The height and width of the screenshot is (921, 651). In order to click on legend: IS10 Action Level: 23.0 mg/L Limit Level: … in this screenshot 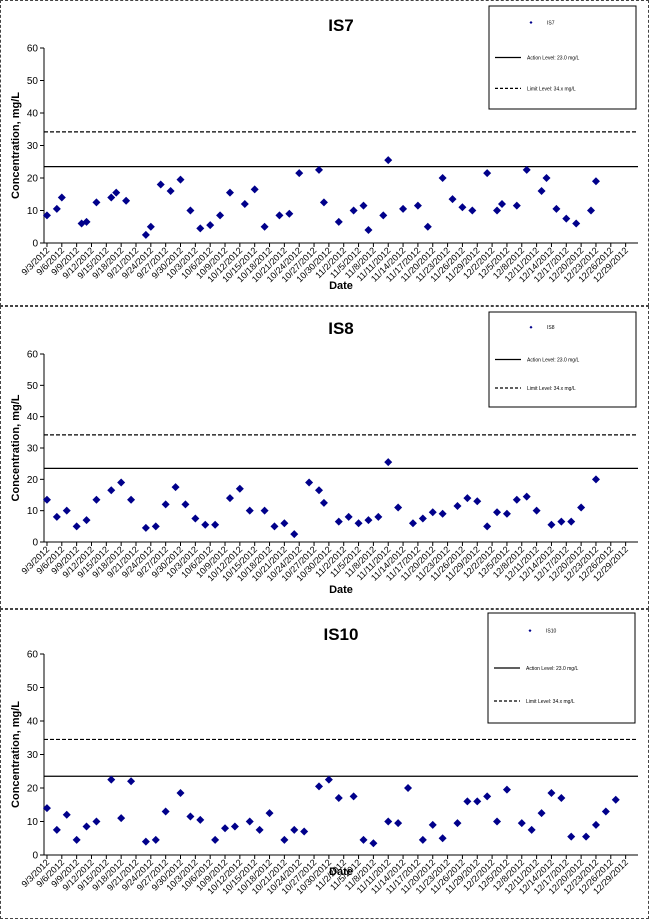, I will do `click(561, 668)`.